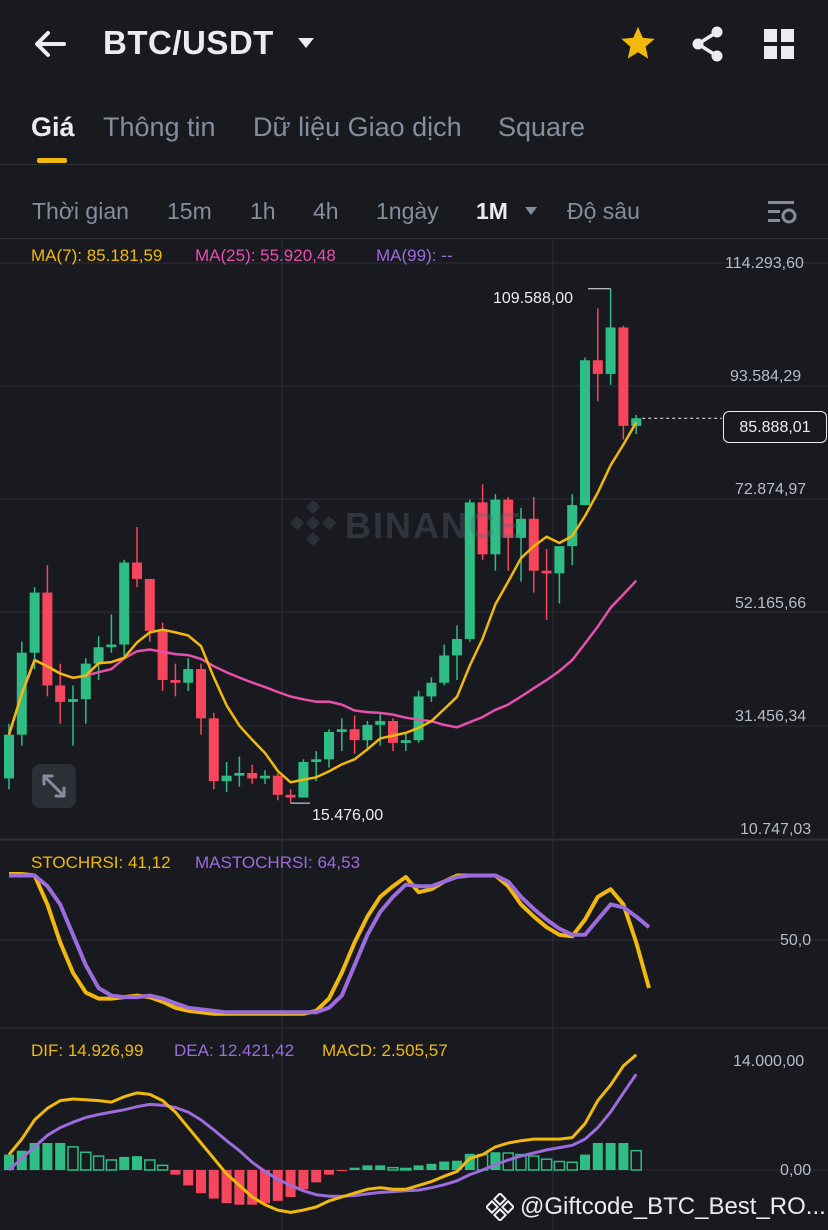 The height and width of the screenshot is (1230, 828). What do you see at coordinates (159, 127) in the screenshot?
I see `tab-thong-tin: Thông tin` at bounding box center [159, 127].